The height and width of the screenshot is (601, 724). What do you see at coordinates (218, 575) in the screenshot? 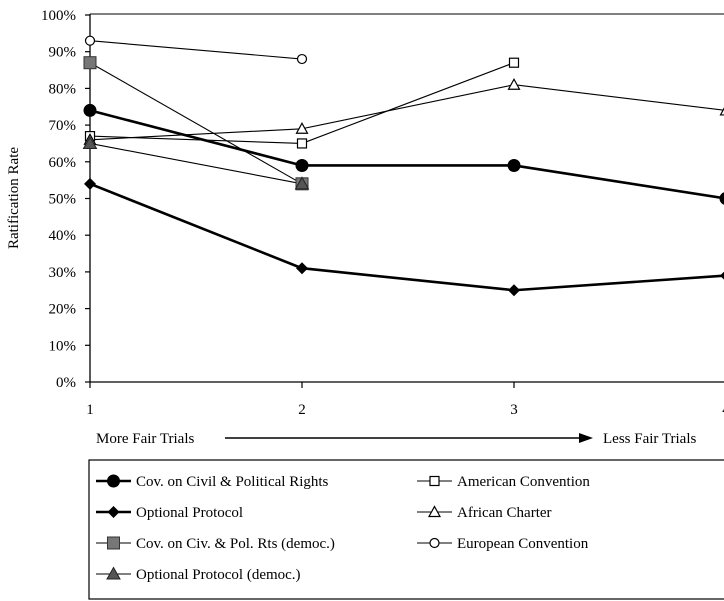
I see `legend-label: Optional Protocol (democ.)` at bounding box center [218, 575].